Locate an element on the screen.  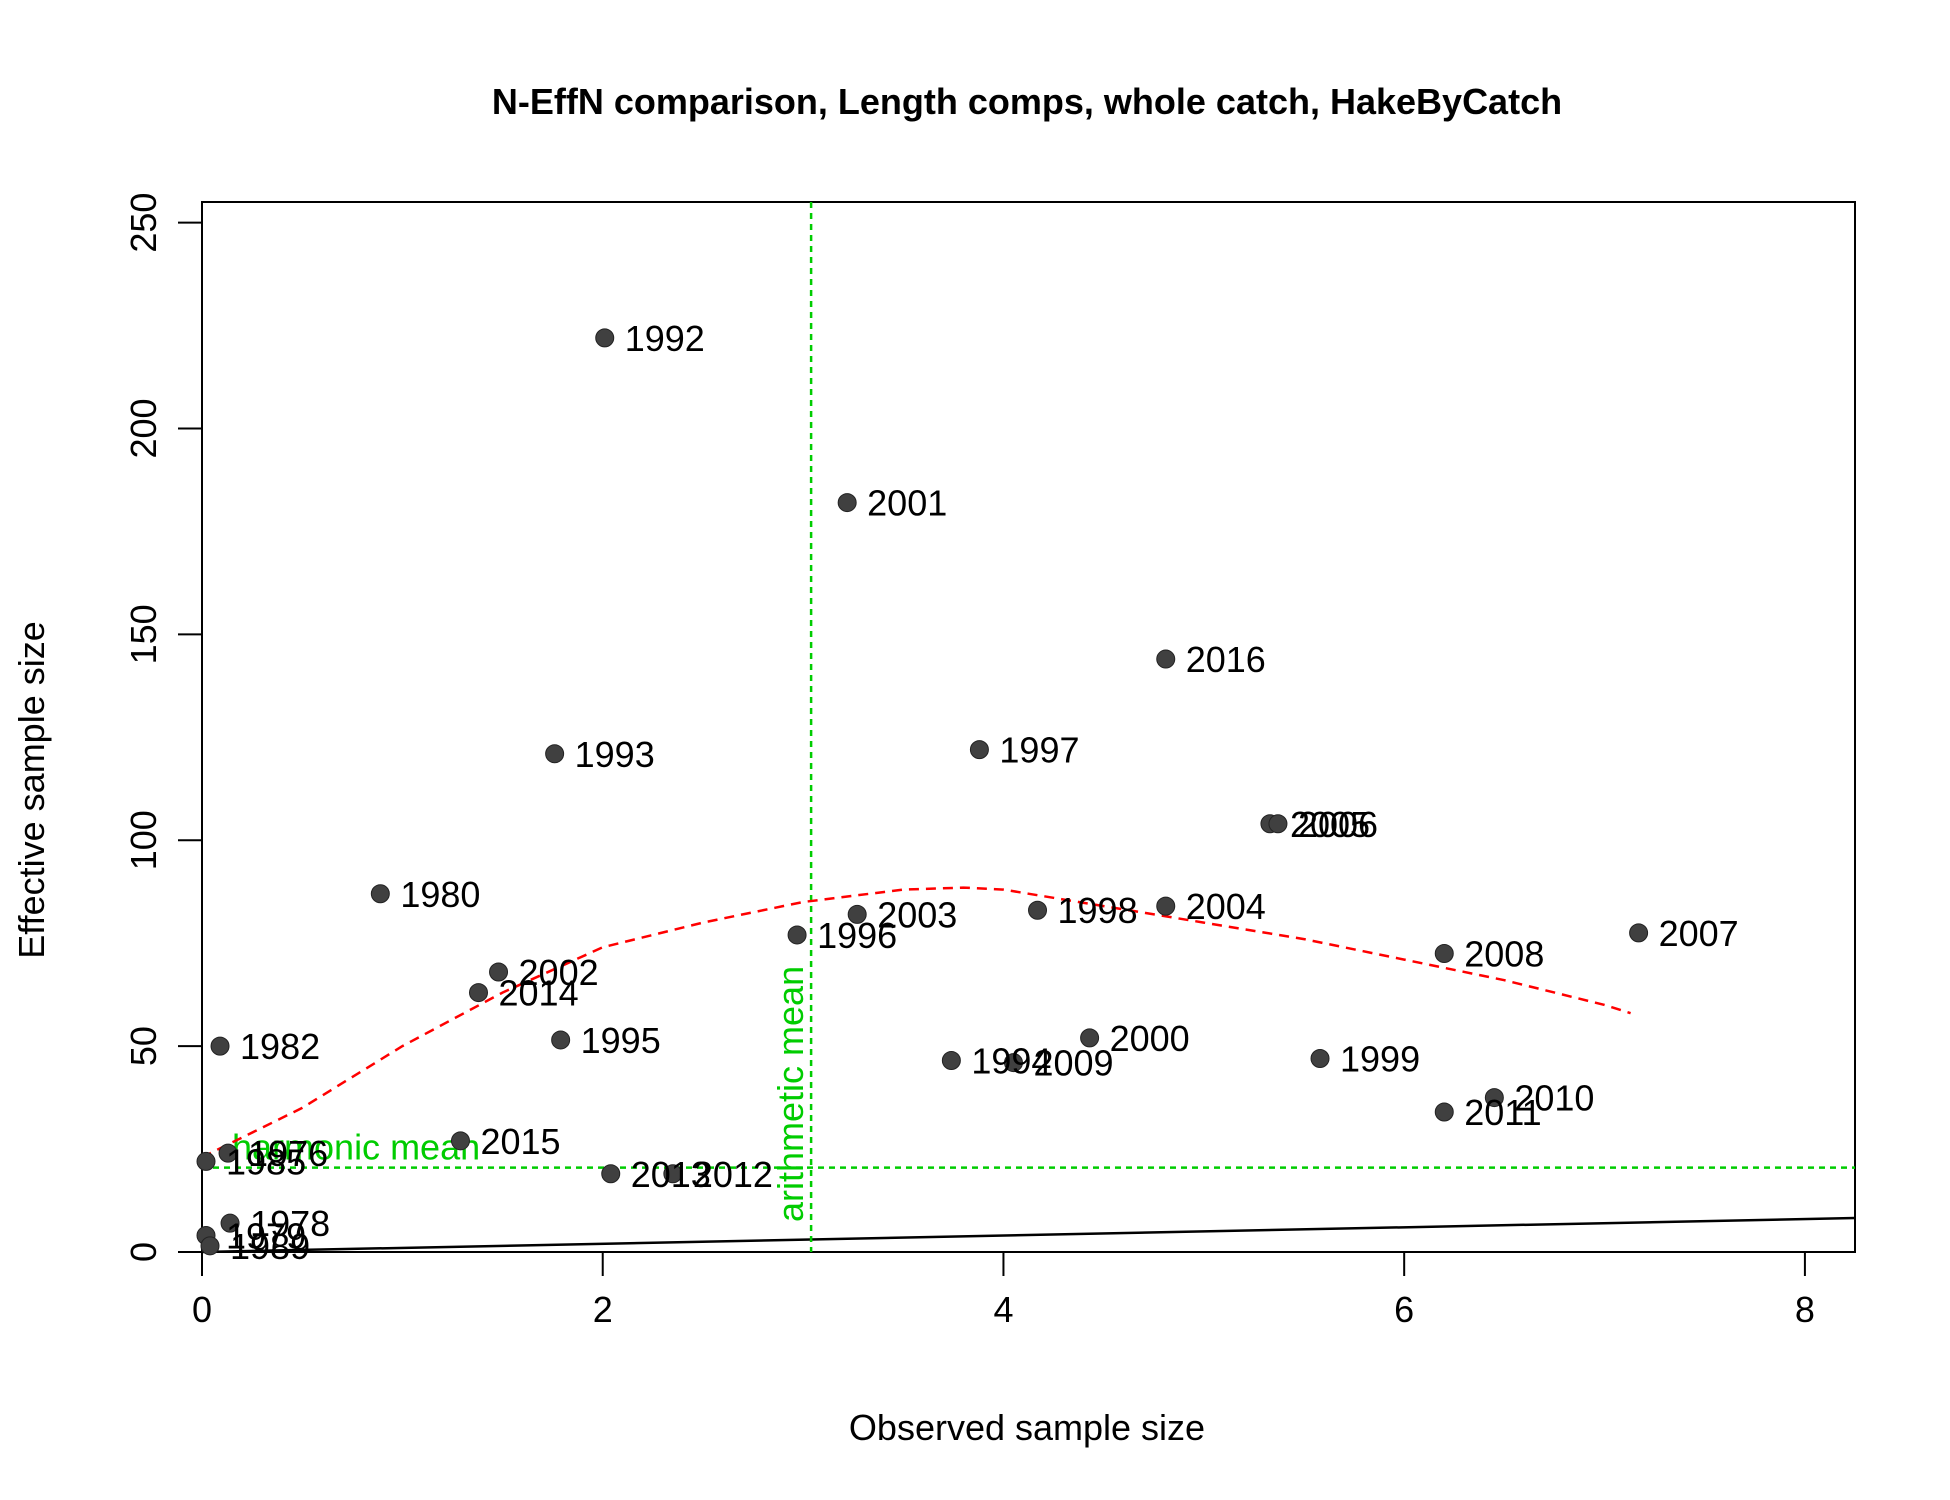
point-label-1994: 1994 is located at coordinates (1011, 1061).